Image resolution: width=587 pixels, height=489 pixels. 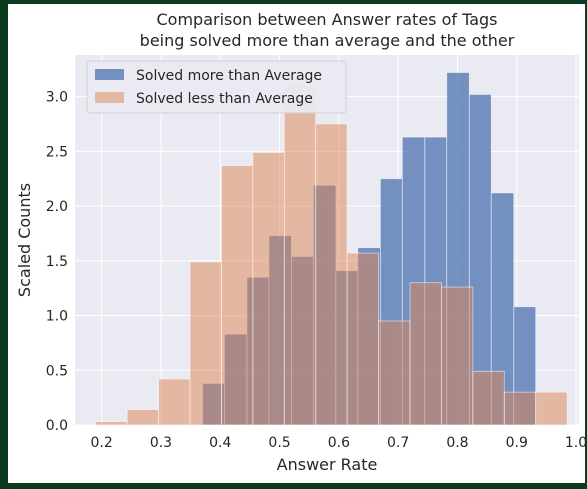 What do you see at coordinates (457, 443) in the screenshot?
I see `x-tick-label: 0.8` at bounding box center [457, 443].